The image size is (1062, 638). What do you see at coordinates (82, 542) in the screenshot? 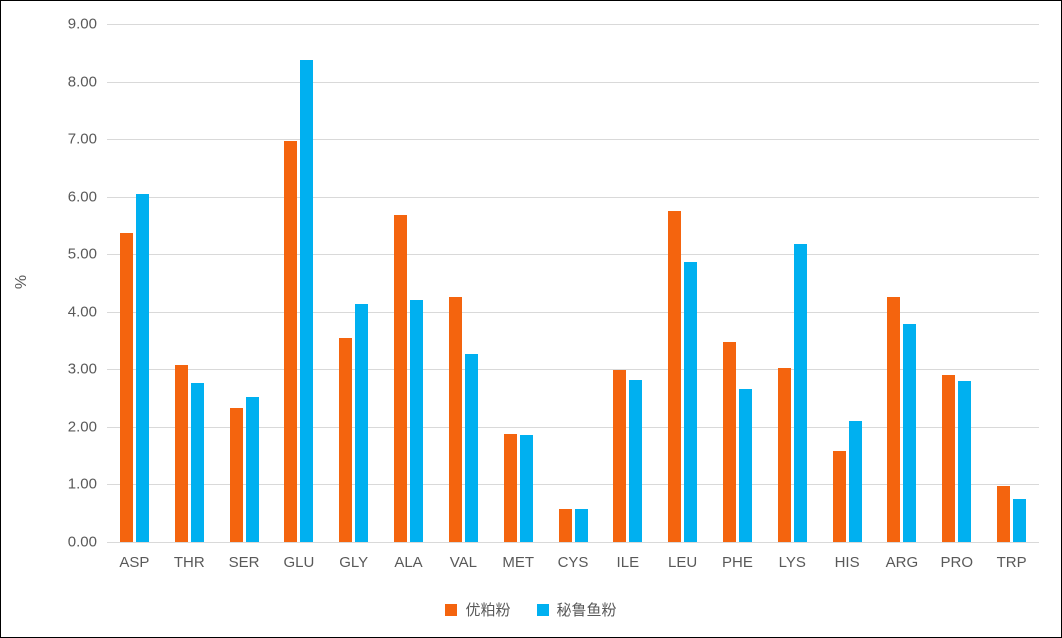
I see `y-tick-label-0.00: 0.00` at bounding box center [82, 542].